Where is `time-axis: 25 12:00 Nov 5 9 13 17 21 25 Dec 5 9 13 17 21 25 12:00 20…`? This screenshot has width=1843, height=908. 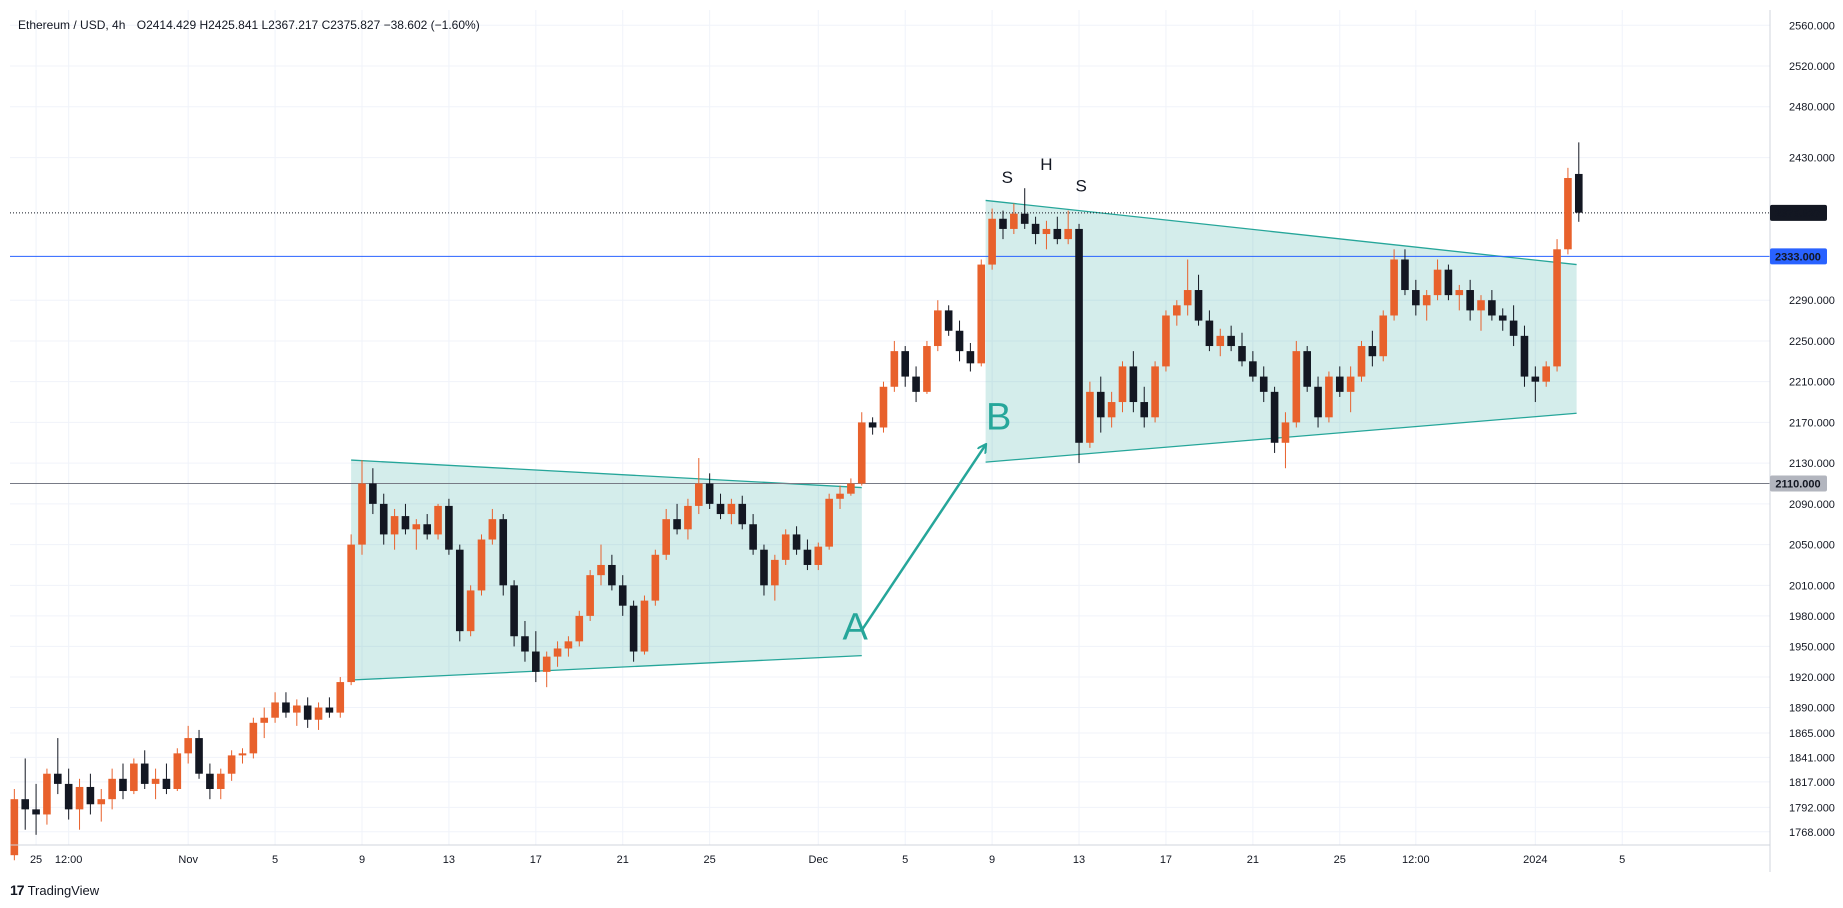
time-axis: 25 12:00 Nov 5 9 13 17 21 25 Dec 5 9 13 17 21 25 12:00 20… is located at coordinates (827, 860).